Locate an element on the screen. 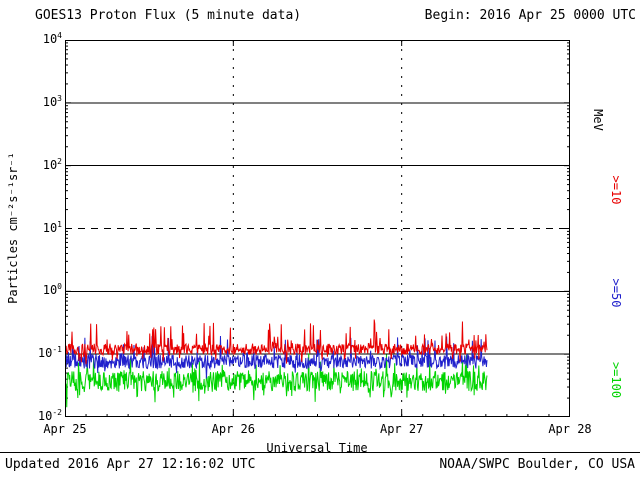 This screenshot has width=640, height=480. flux-series->=100 is located at coordinates (276, 380).